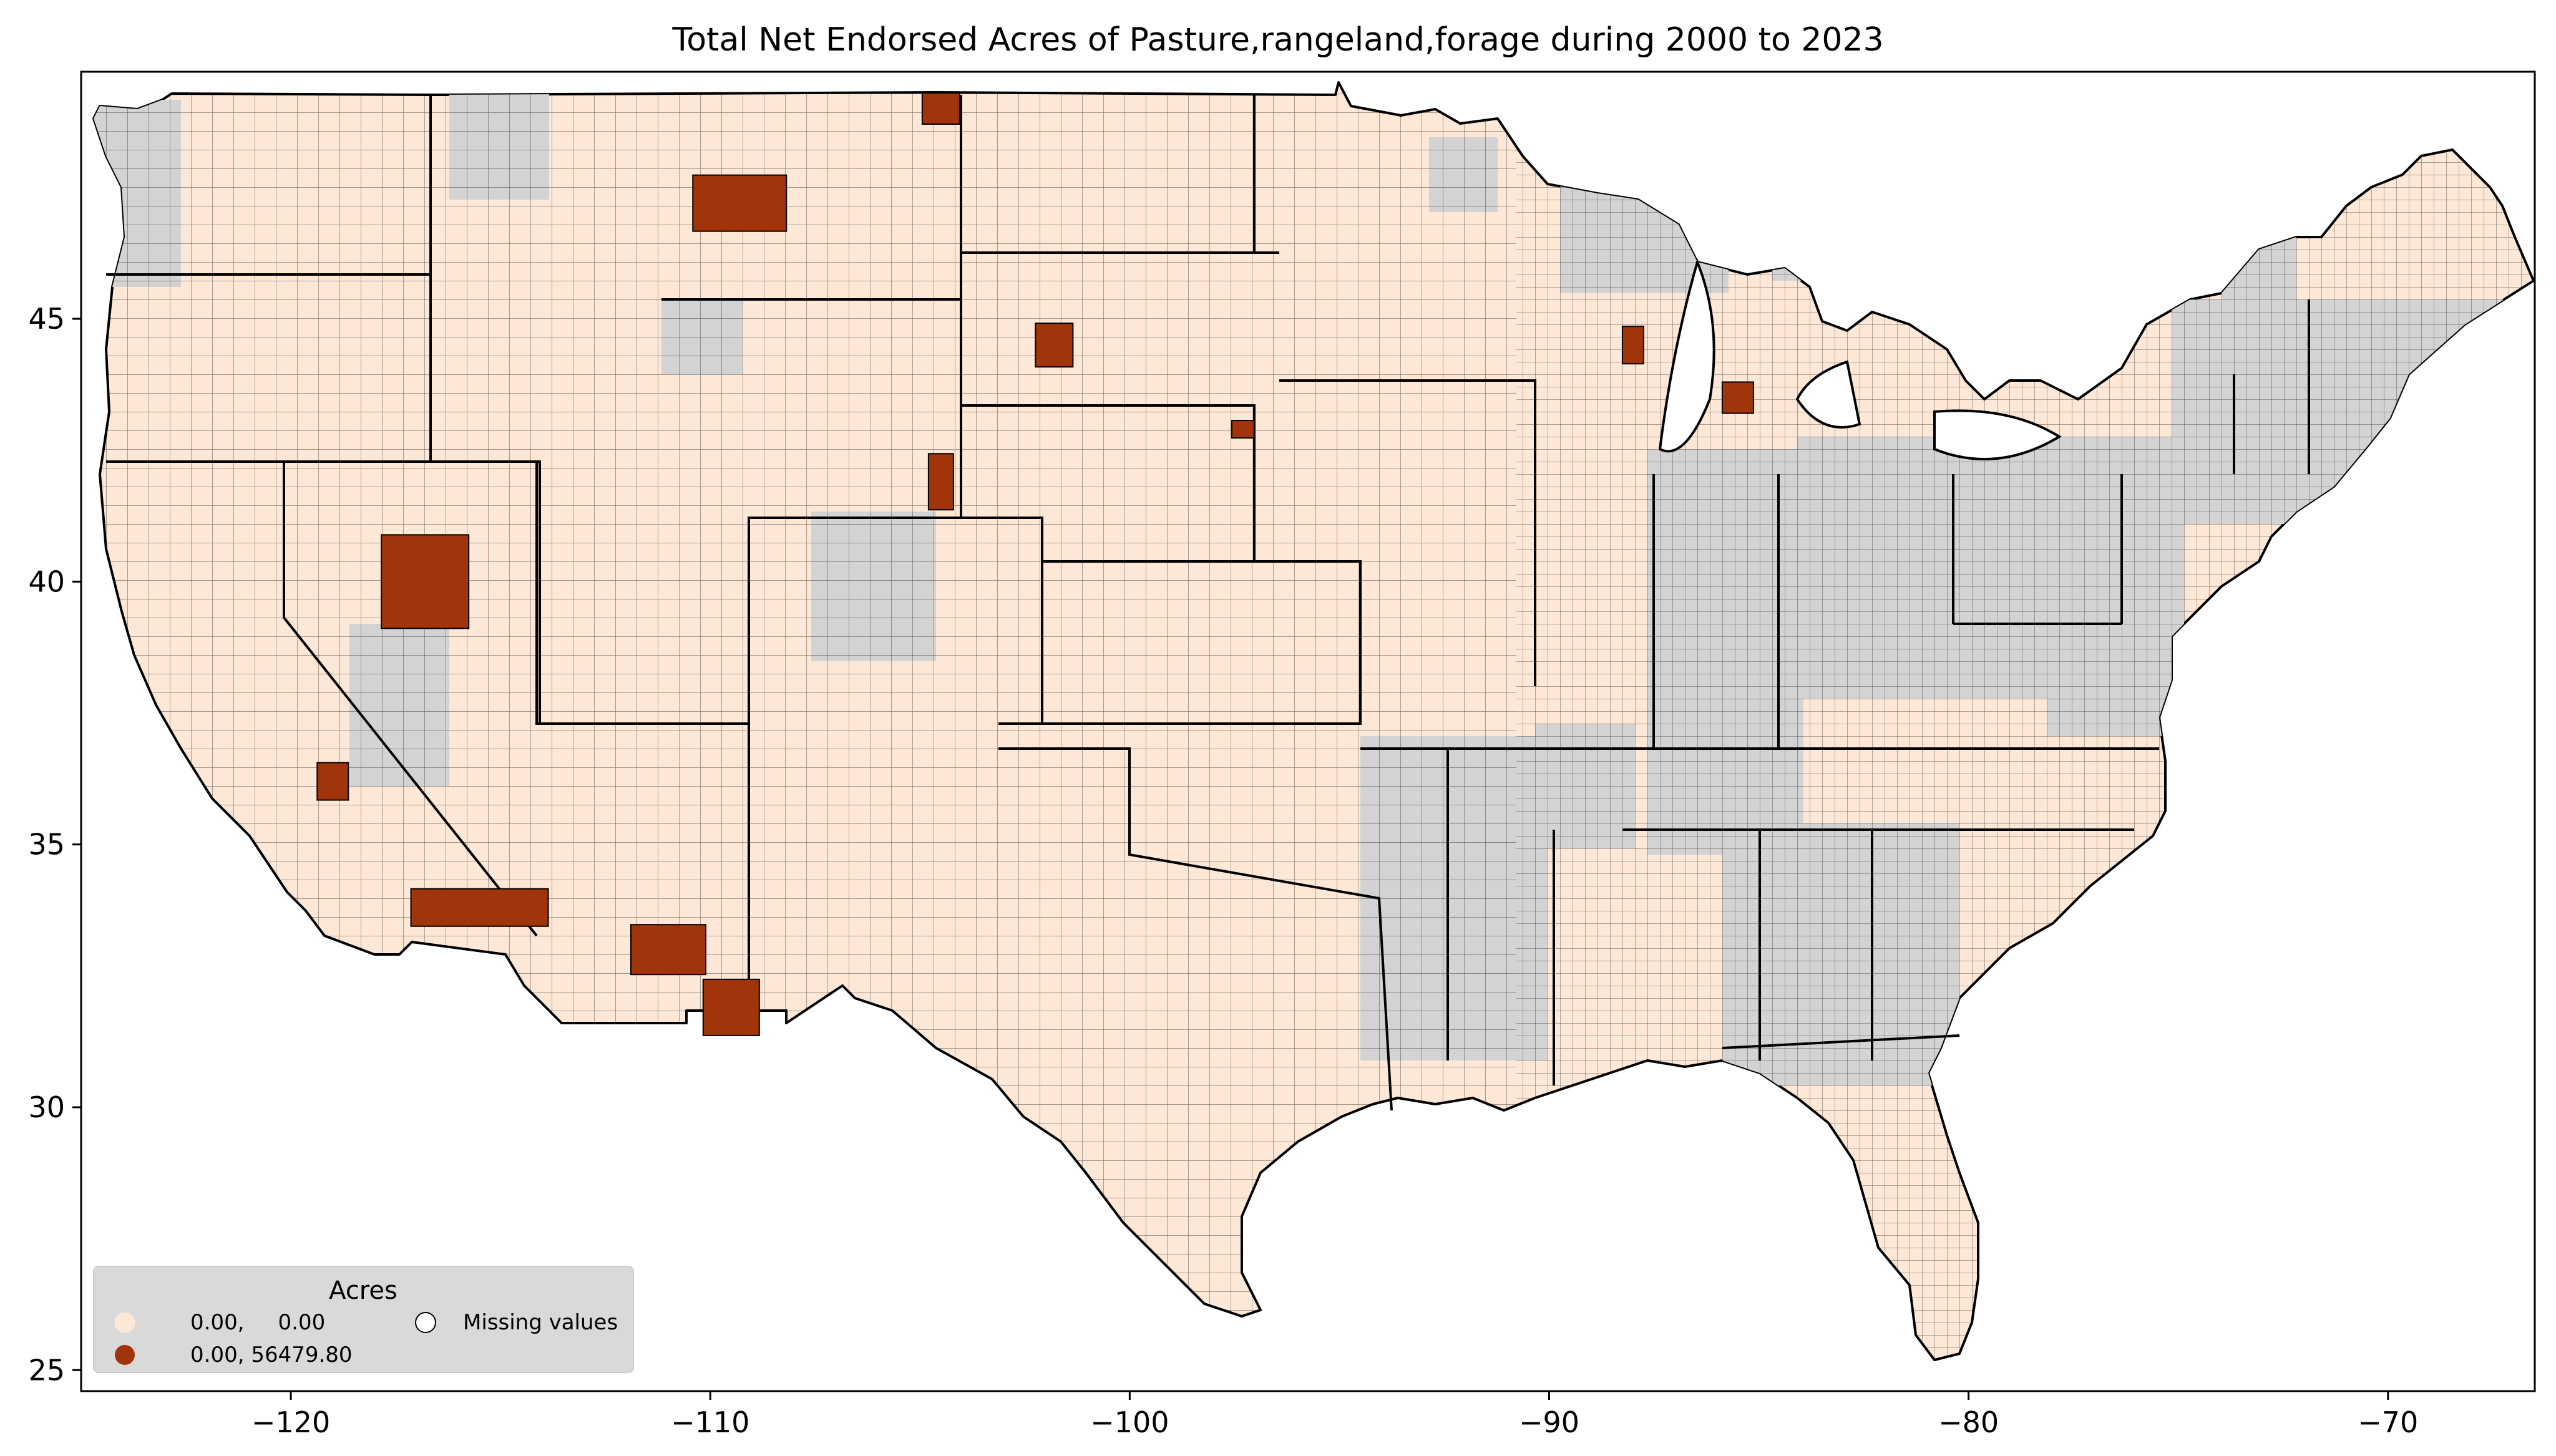 The height and width of the screenshot is (1456, 2556). What do you see at coordinates (257, 1322) in the screenshot?
I see `legend-label-zero: 0.00, 0.00` at bounding box center [257, 1322].